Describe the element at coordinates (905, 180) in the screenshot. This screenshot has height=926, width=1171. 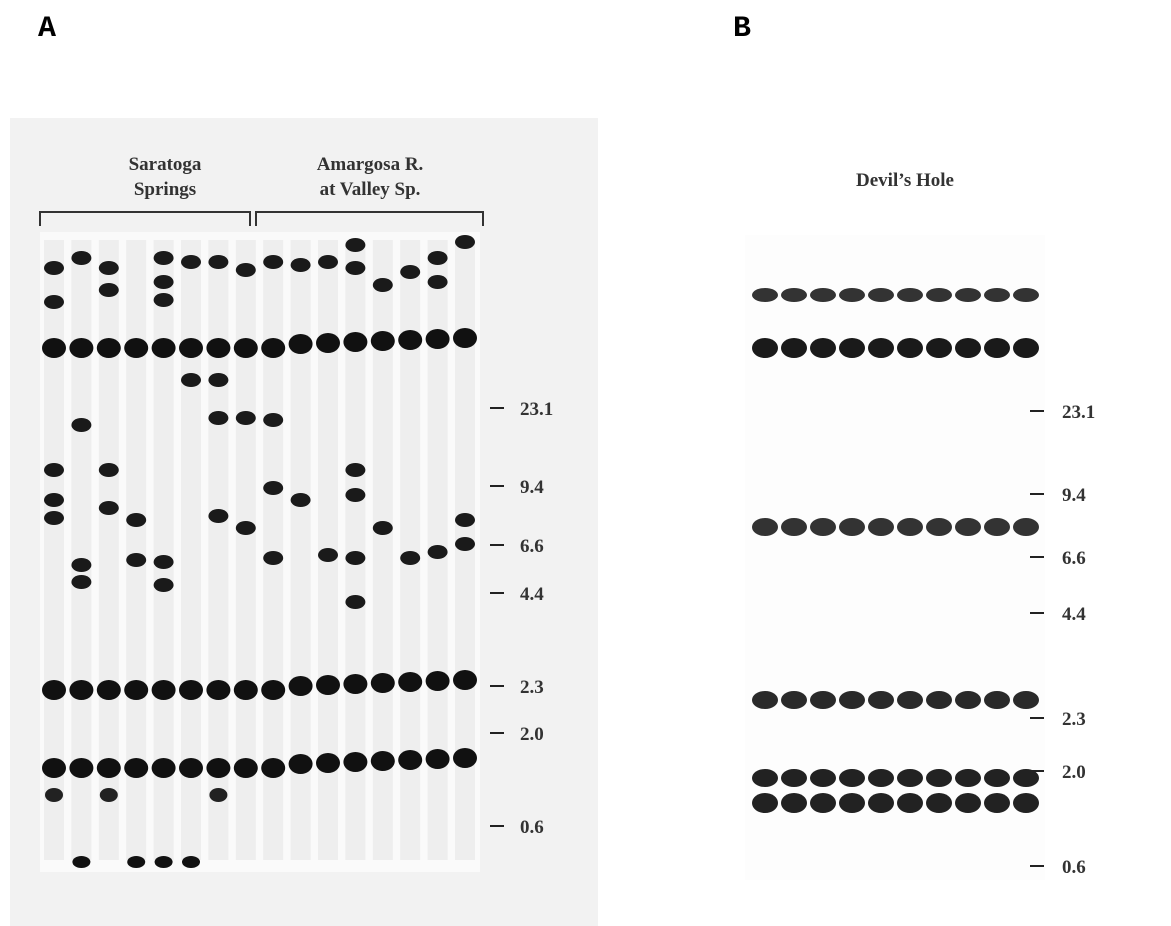
I see `panel-title: Devil’s Hole` at that location.